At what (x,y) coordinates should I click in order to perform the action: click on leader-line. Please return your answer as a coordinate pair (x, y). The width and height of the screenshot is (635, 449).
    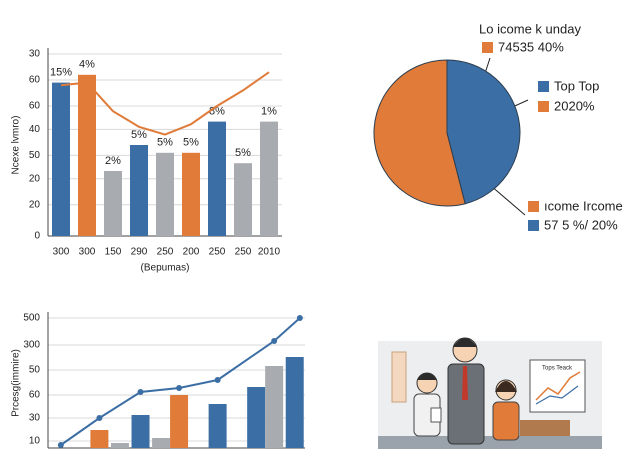
    Looking at the image, I should click on (507, 200).